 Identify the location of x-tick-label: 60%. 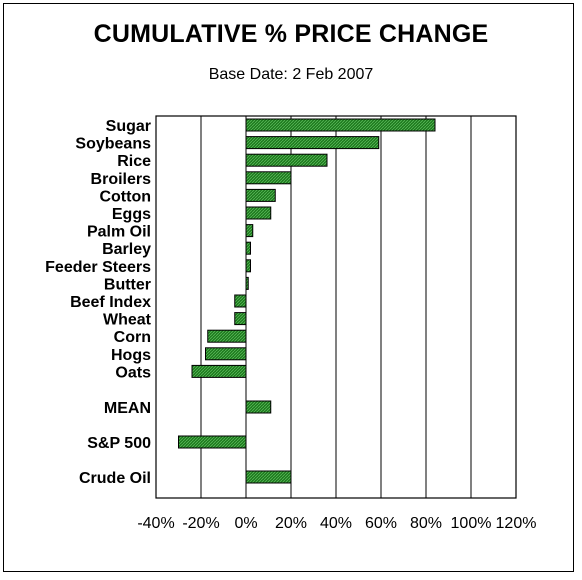
(381, 523).